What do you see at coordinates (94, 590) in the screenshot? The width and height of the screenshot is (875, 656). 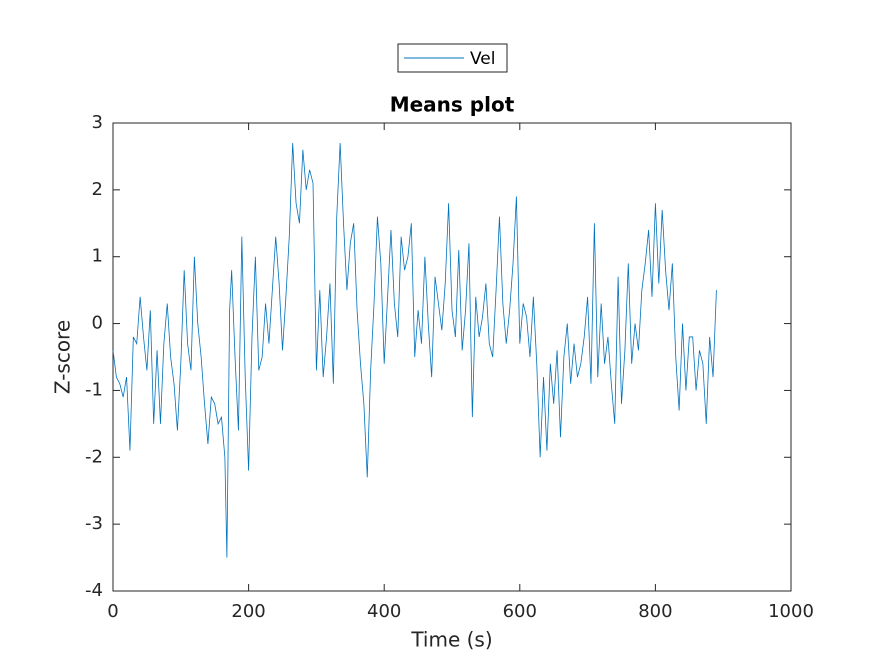 I see `y-tick-label: -4` at bounding box center [94, 590].